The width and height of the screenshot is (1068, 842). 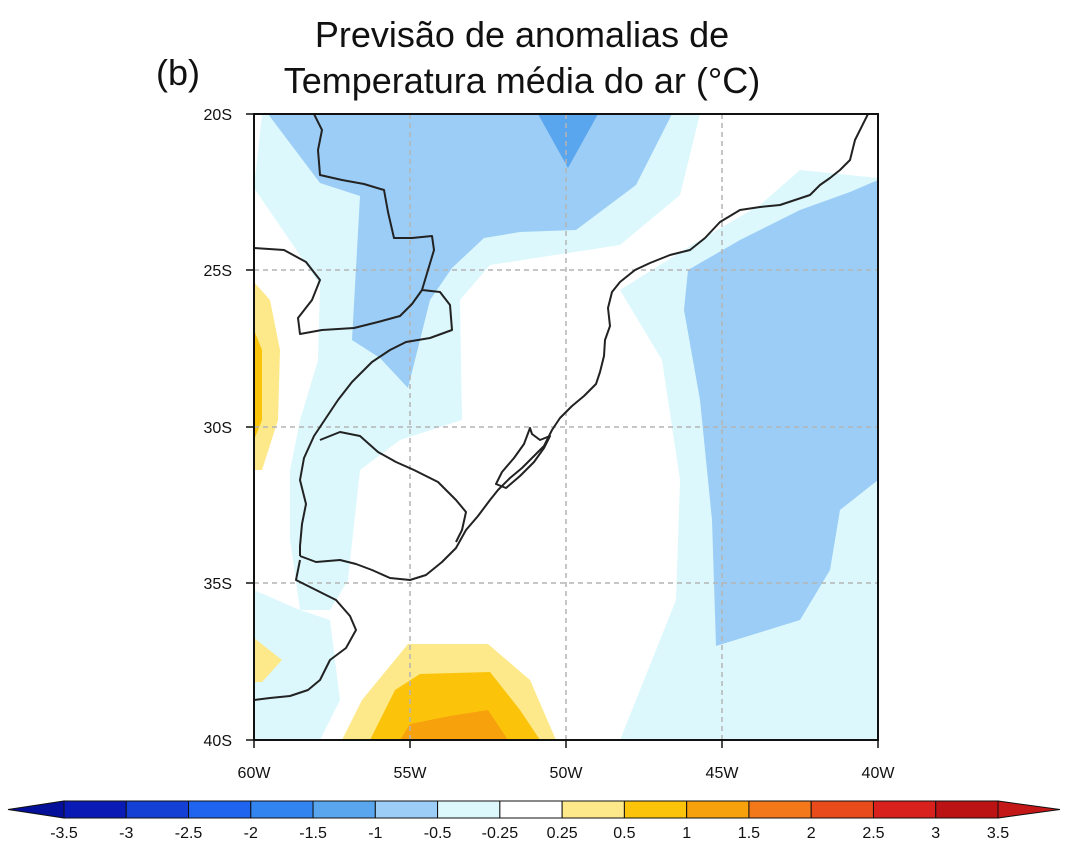 I want to click on longitude-labels: 60W 55W 50W 45W 40W, so click(x=567, y=773).